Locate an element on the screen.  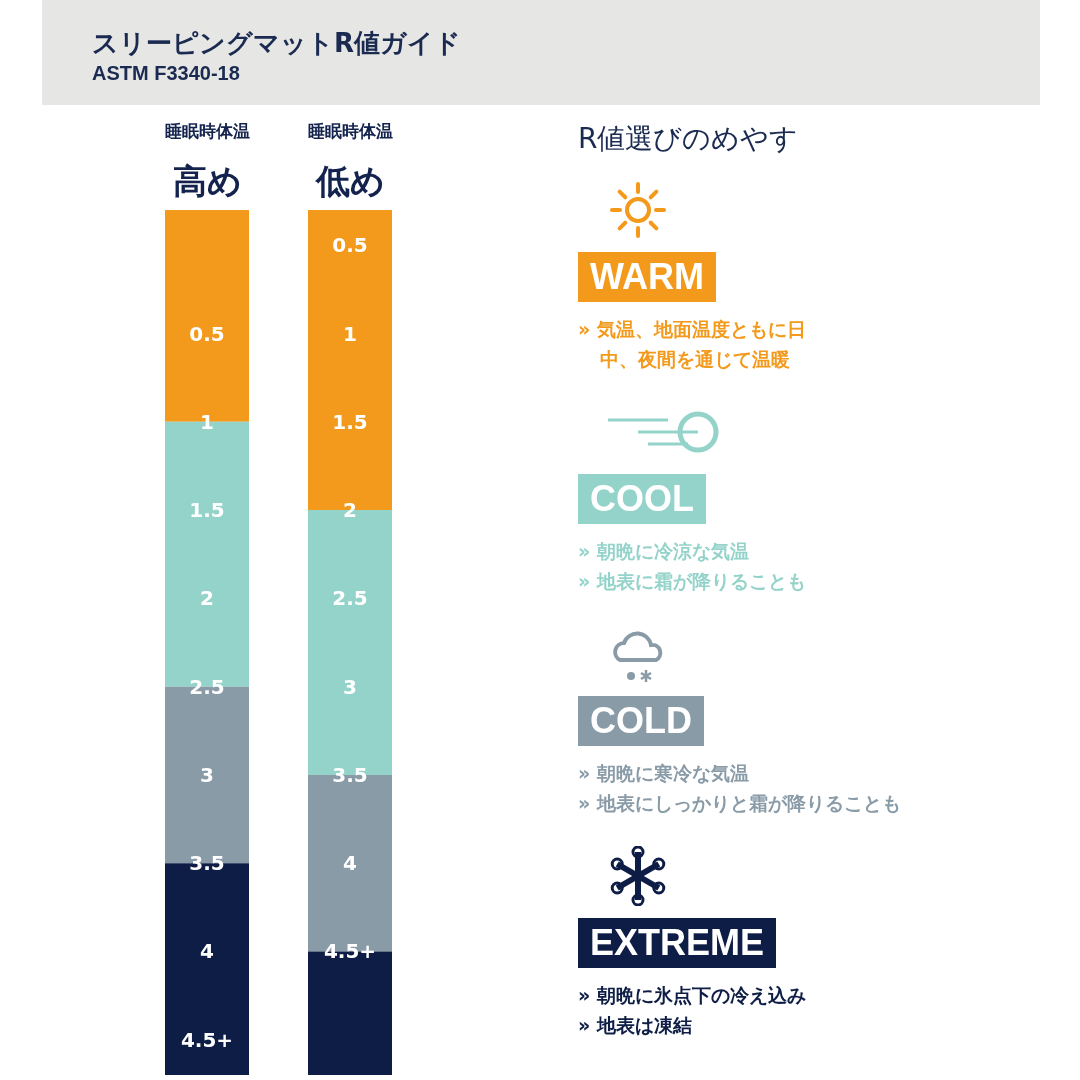
text: スリーピングマットR値ガイド is located at coordinates (277, 43).